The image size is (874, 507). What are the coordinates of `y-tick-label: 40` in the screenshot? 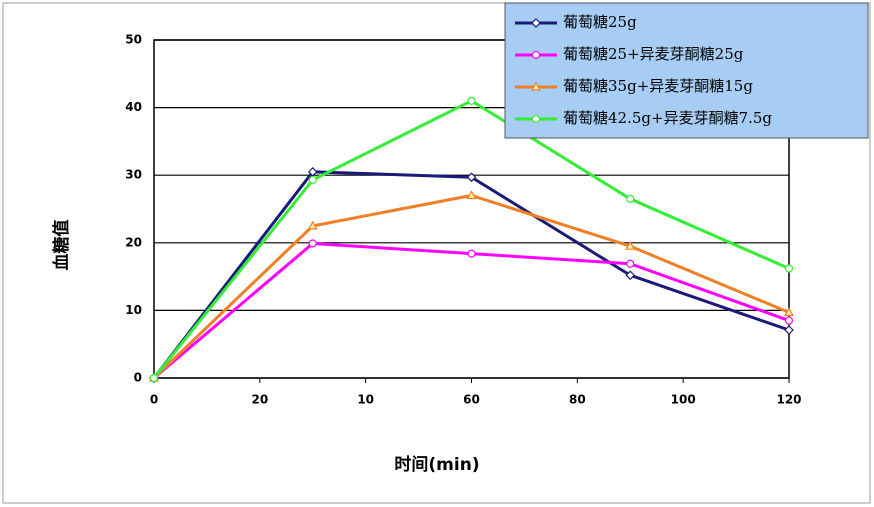 It's located at (133, 107).